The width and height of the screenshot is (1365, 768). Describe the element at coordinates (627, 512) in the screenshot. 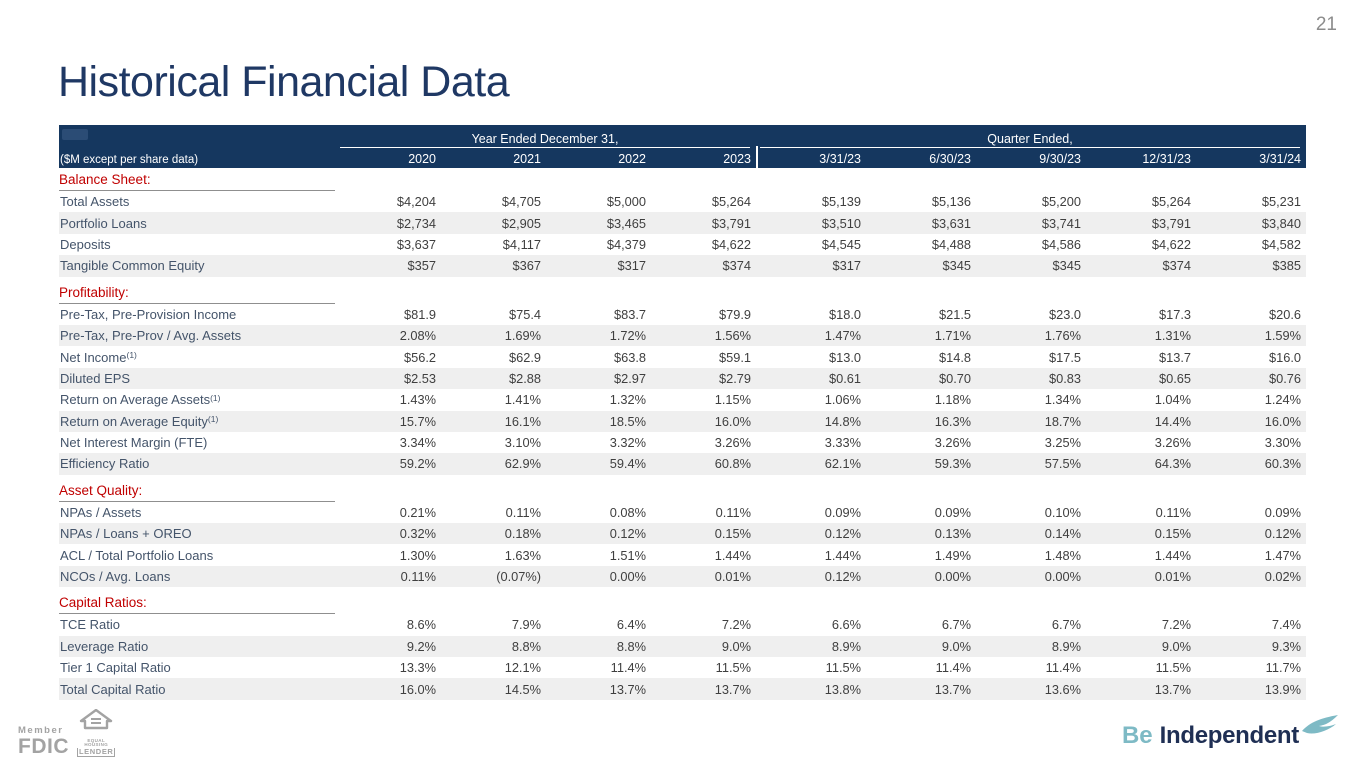

I see `value-cell: 0.08%` at that location.